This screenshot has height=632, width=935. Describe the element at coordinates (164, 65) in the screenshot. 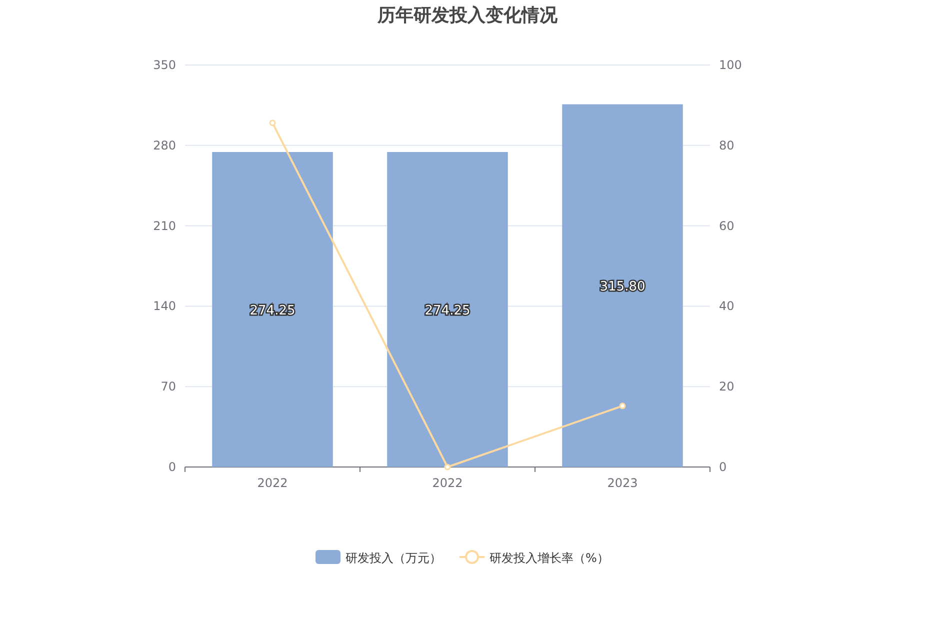

I see `y-tick-label: 350` at that location.